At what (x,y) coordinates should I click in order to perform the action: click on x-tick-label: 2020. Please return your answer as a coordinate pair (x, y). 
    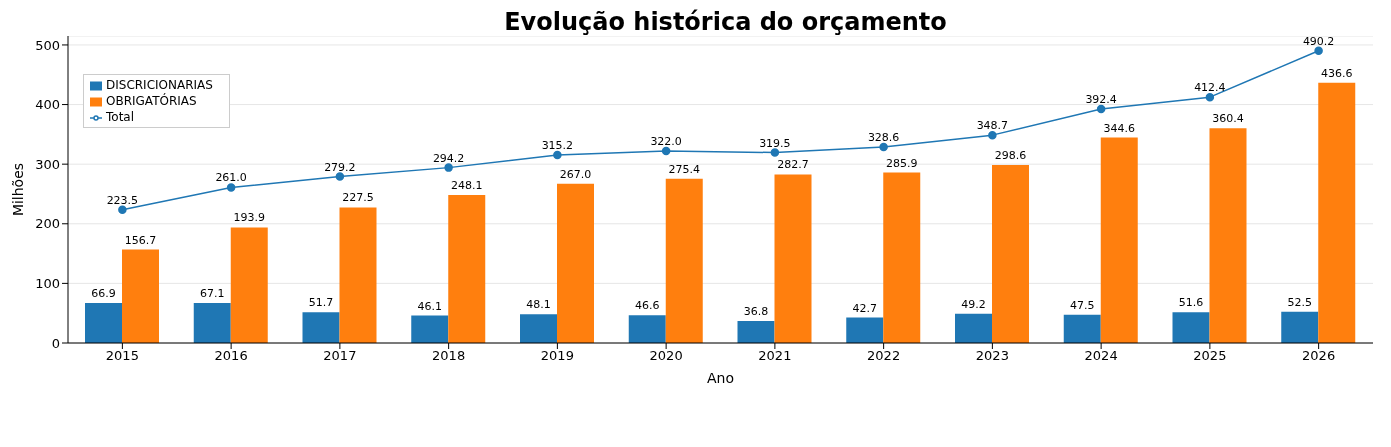
    Looking at the image, I should click on (666, 356).